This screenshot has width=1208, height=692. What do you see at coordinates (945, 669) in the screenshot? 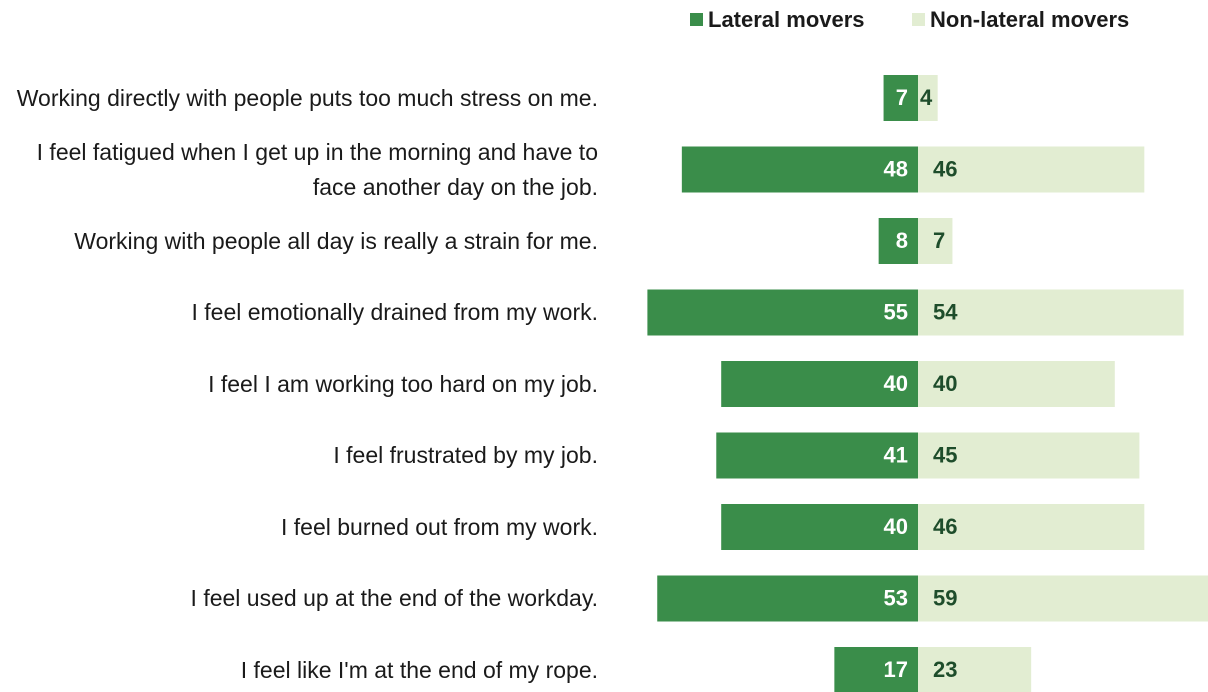
I see `value-label: 23` at bounding box center [945, 669].